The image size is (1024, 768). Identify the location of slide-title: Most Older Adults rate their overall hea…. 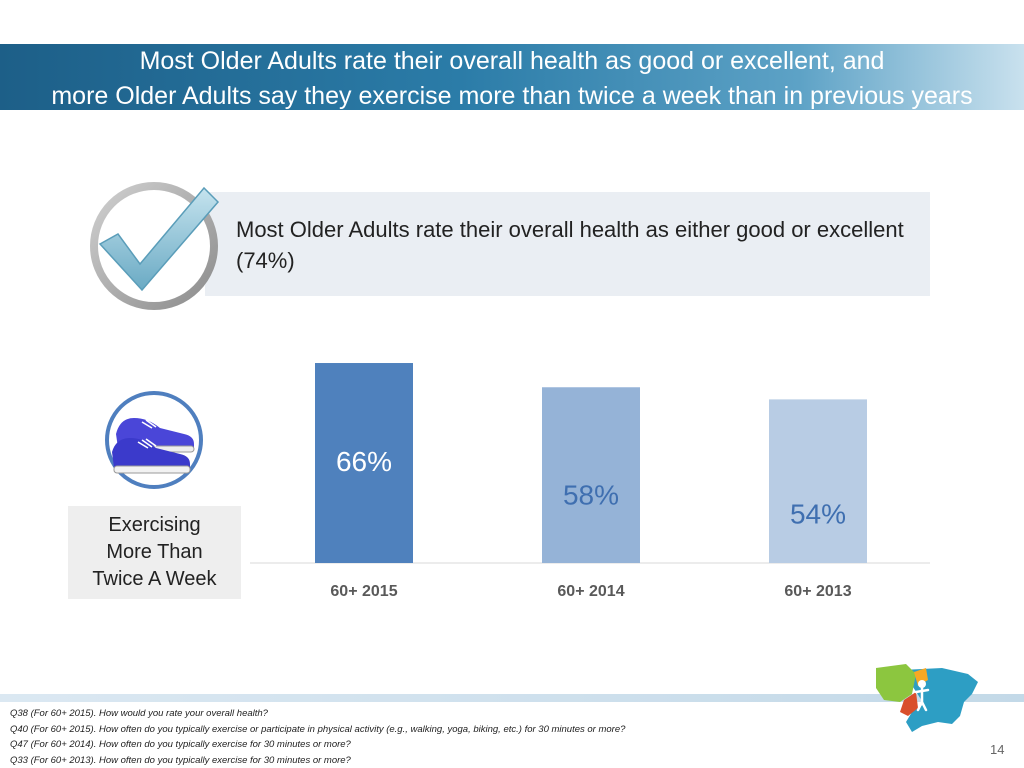
(512, 79).